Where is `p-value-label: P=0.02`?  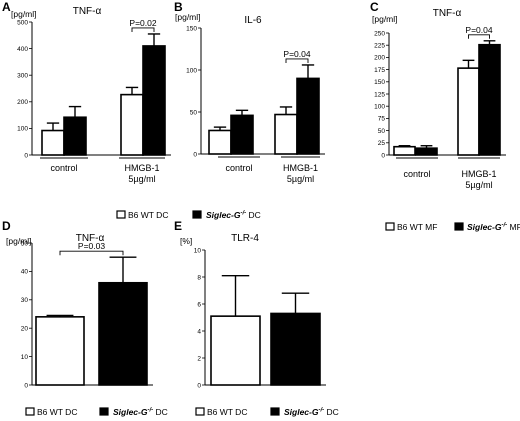 p-value-label: P=0.02 is located at coordinates (142, 23).